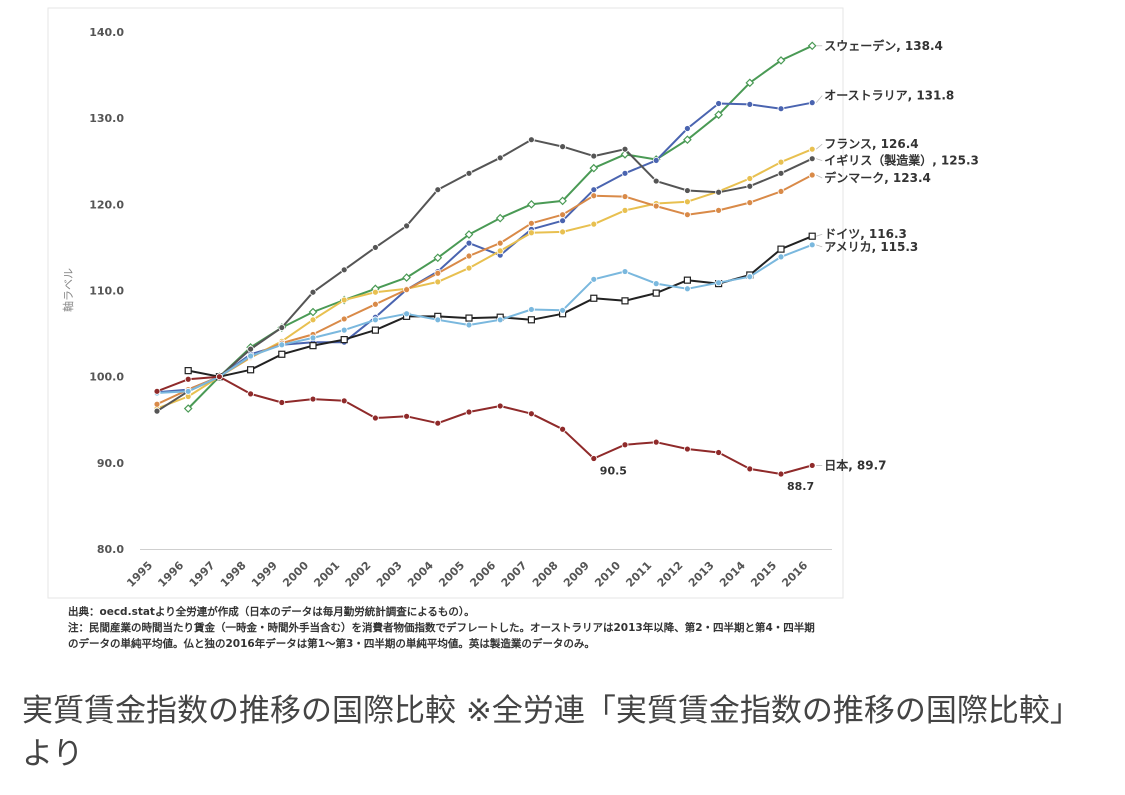  What do you see at coordinates (420, 574) in the screenshot?
I see `x-tick-label: 2004` at bounding box center [420, 574].